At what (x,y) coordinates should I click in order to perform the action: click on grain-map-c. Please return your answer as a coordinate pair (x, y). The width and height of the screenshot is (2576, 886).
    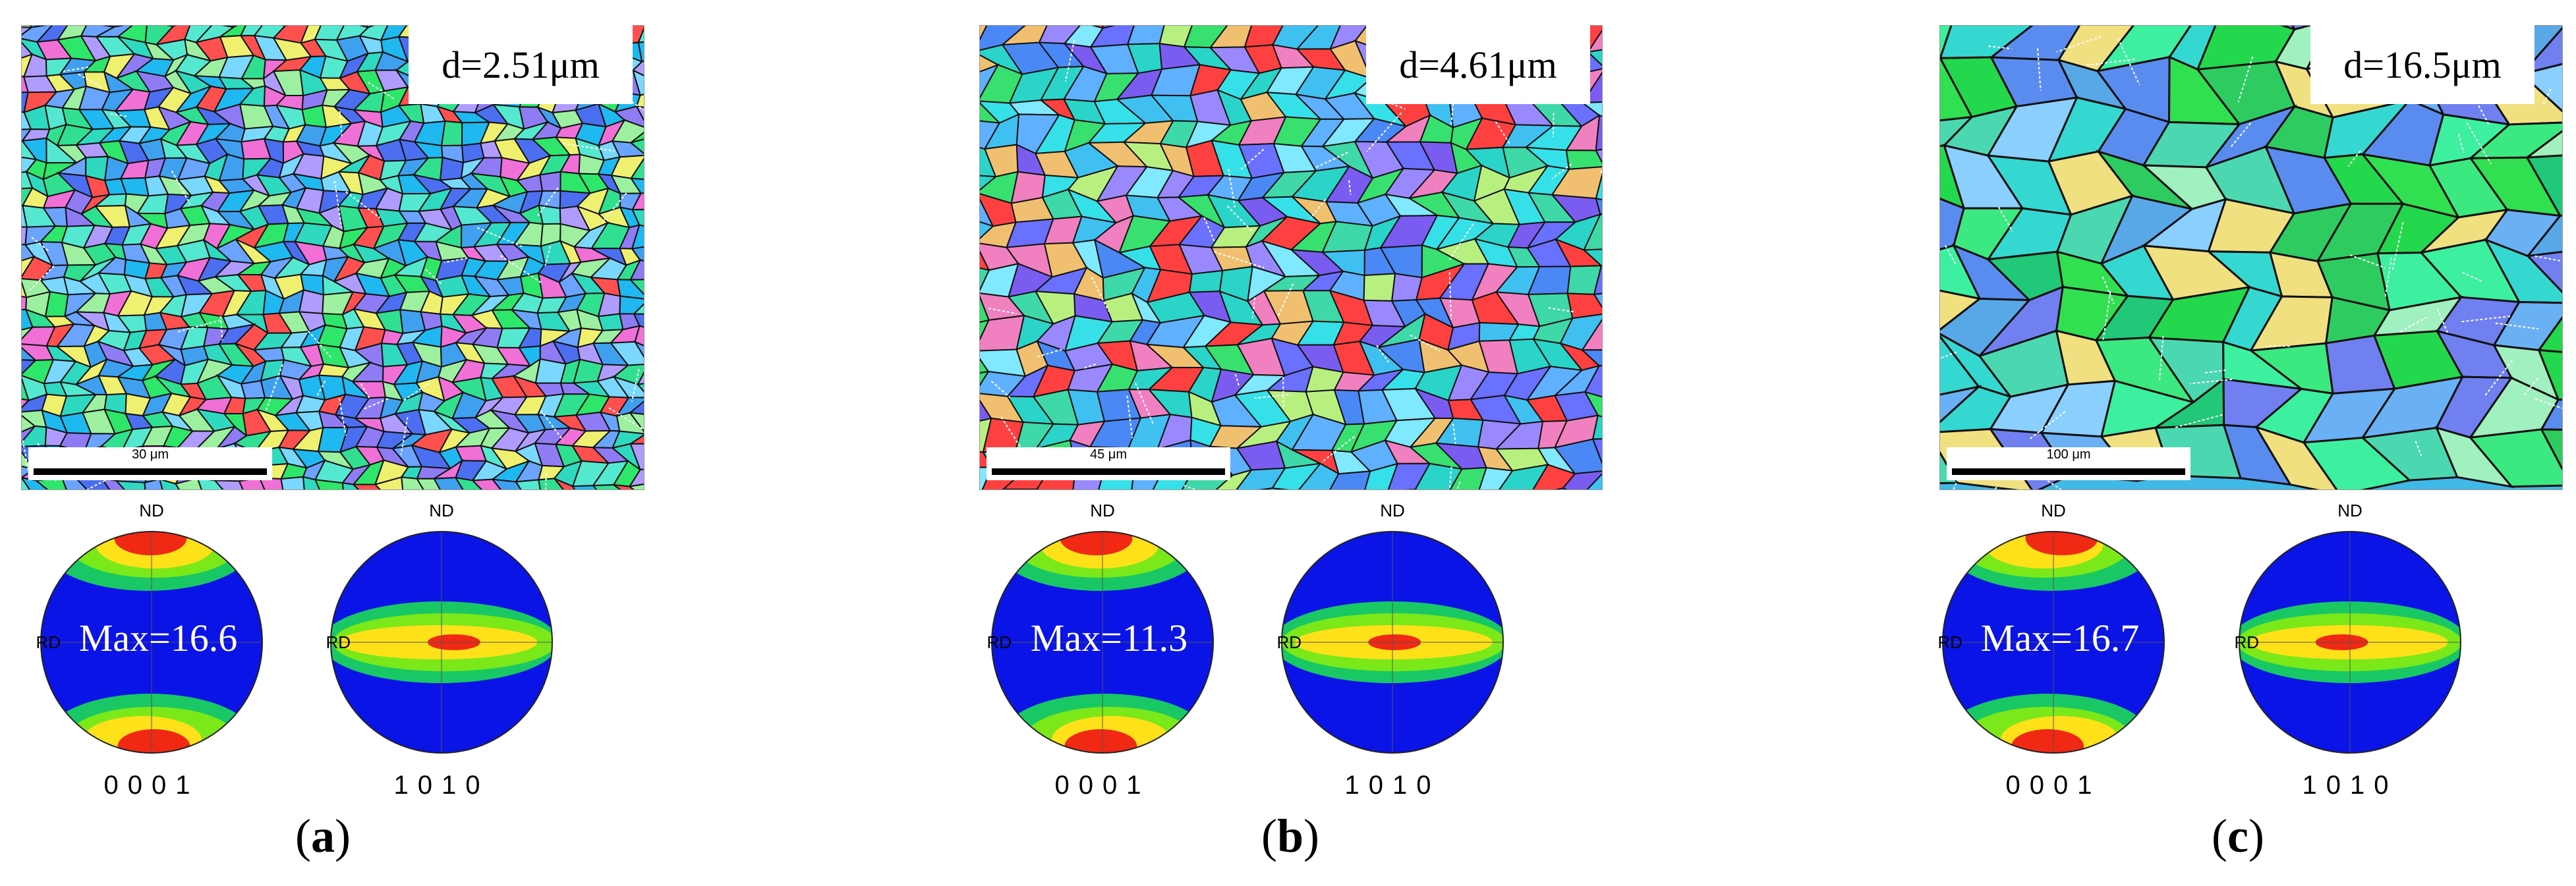
    Looking at the image, I should click on (2251, 257).